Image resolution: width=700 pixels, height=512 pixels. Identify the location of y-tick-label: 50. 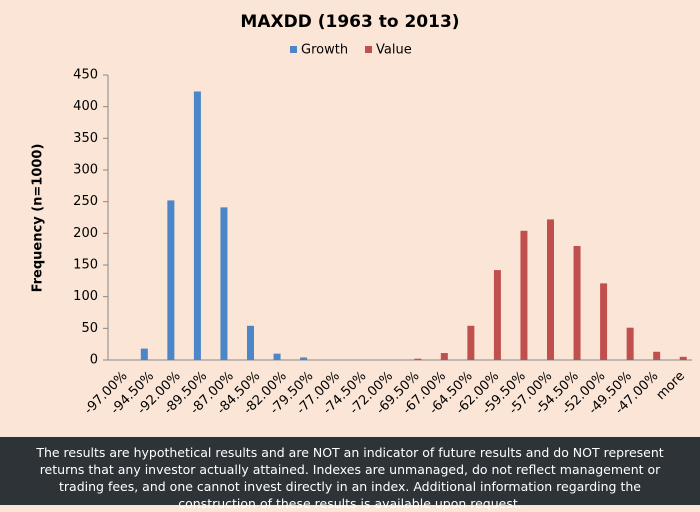
(89, 328).